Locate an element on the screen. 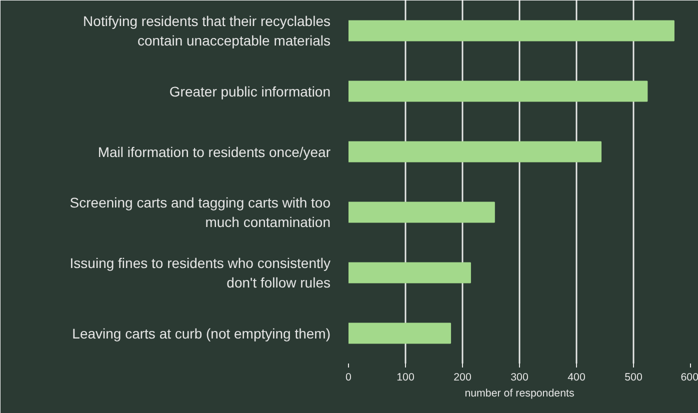  x-axis-title: number of respondents is located at coordinates (519, 394).